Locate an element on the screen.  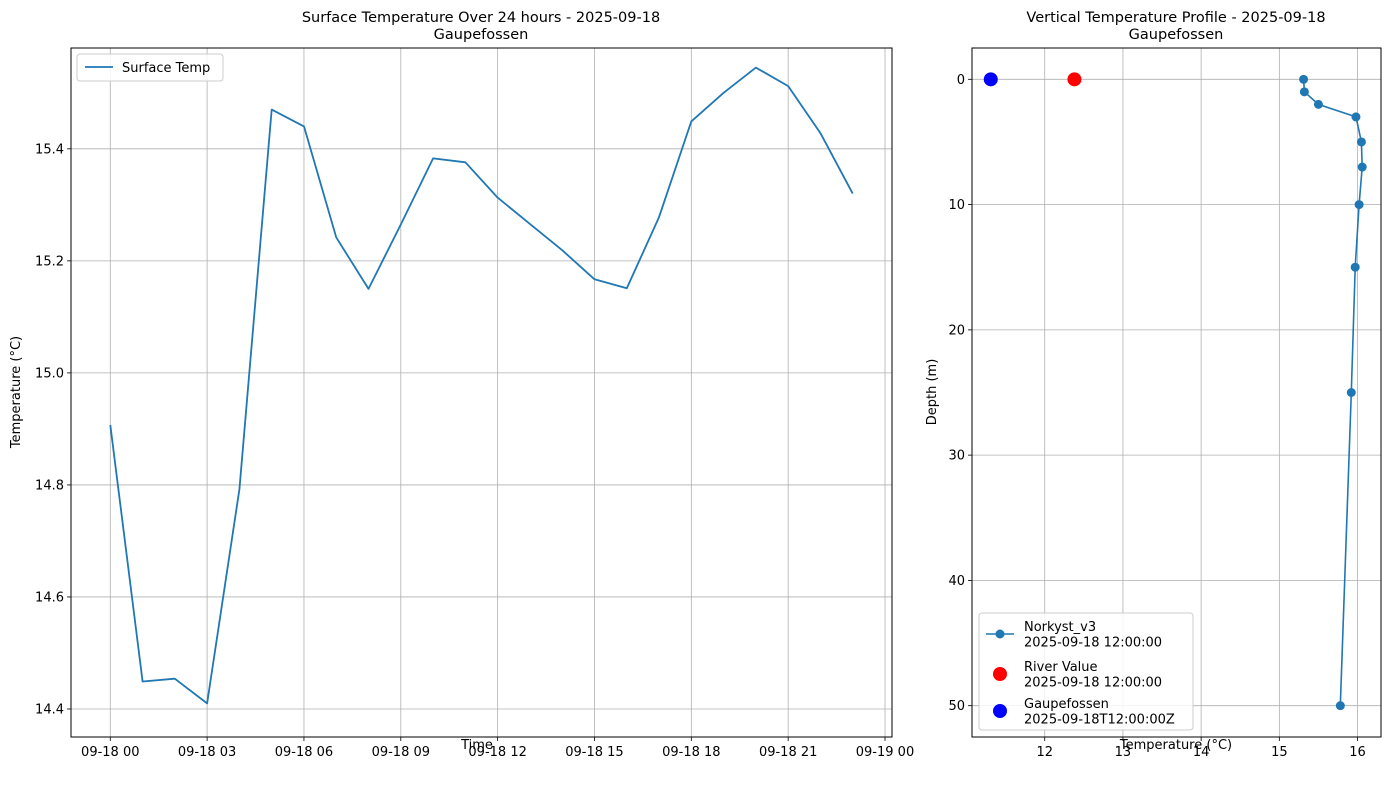
chart1-ylabel: Temperature (°C) is located at coordinates (16, 392).